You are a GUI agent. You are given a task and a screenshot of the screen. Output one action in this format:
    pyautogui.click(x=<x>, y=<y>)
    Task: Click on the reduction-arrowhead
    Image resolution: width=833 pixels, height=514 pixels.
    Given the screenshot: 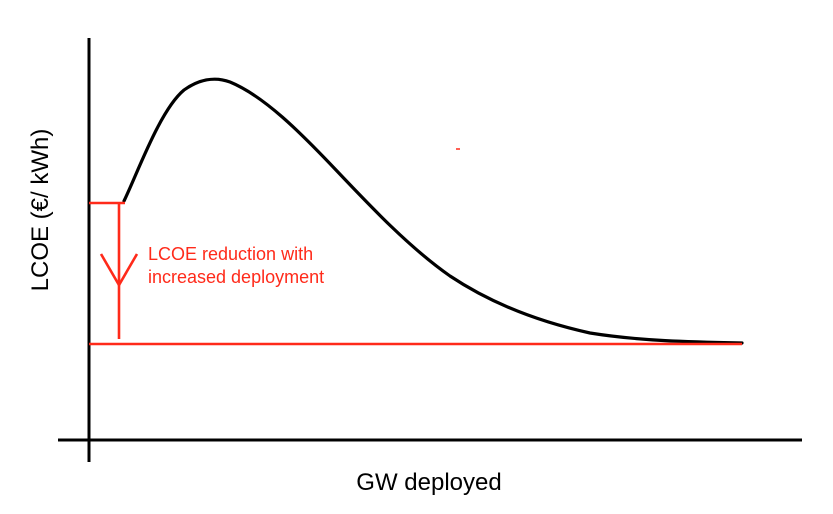 What is the action you would take?
    pyautogui.click(x=119, y=270)
    